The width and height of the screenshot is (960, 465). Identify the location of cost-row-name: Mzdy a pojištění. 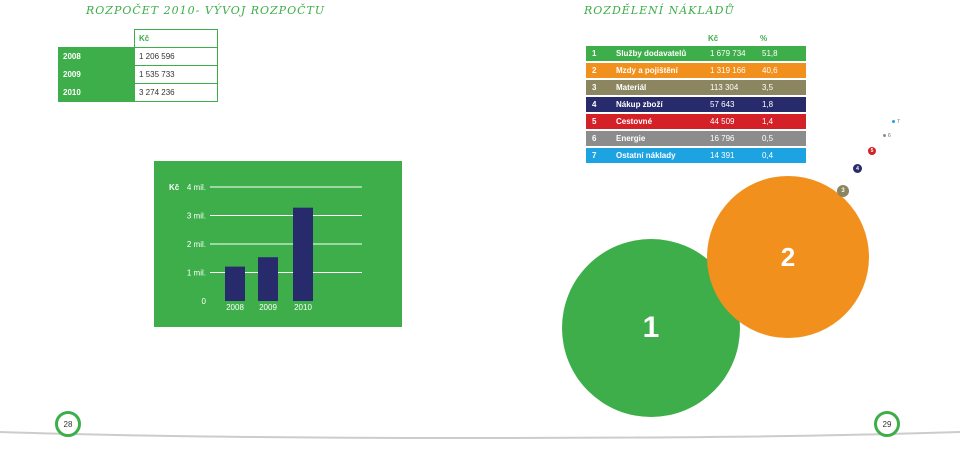
(657, 70).